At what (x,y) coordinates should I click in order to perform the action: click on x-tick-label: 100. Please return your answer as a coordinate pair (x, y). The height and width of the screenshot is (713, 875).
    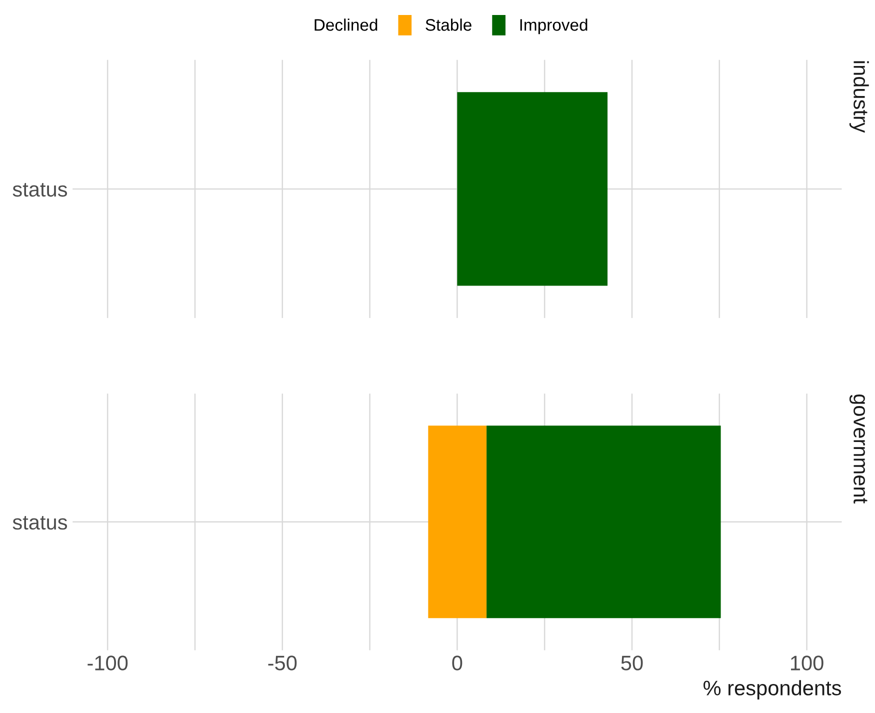
    Looking at the image, I should click on (807, 663).